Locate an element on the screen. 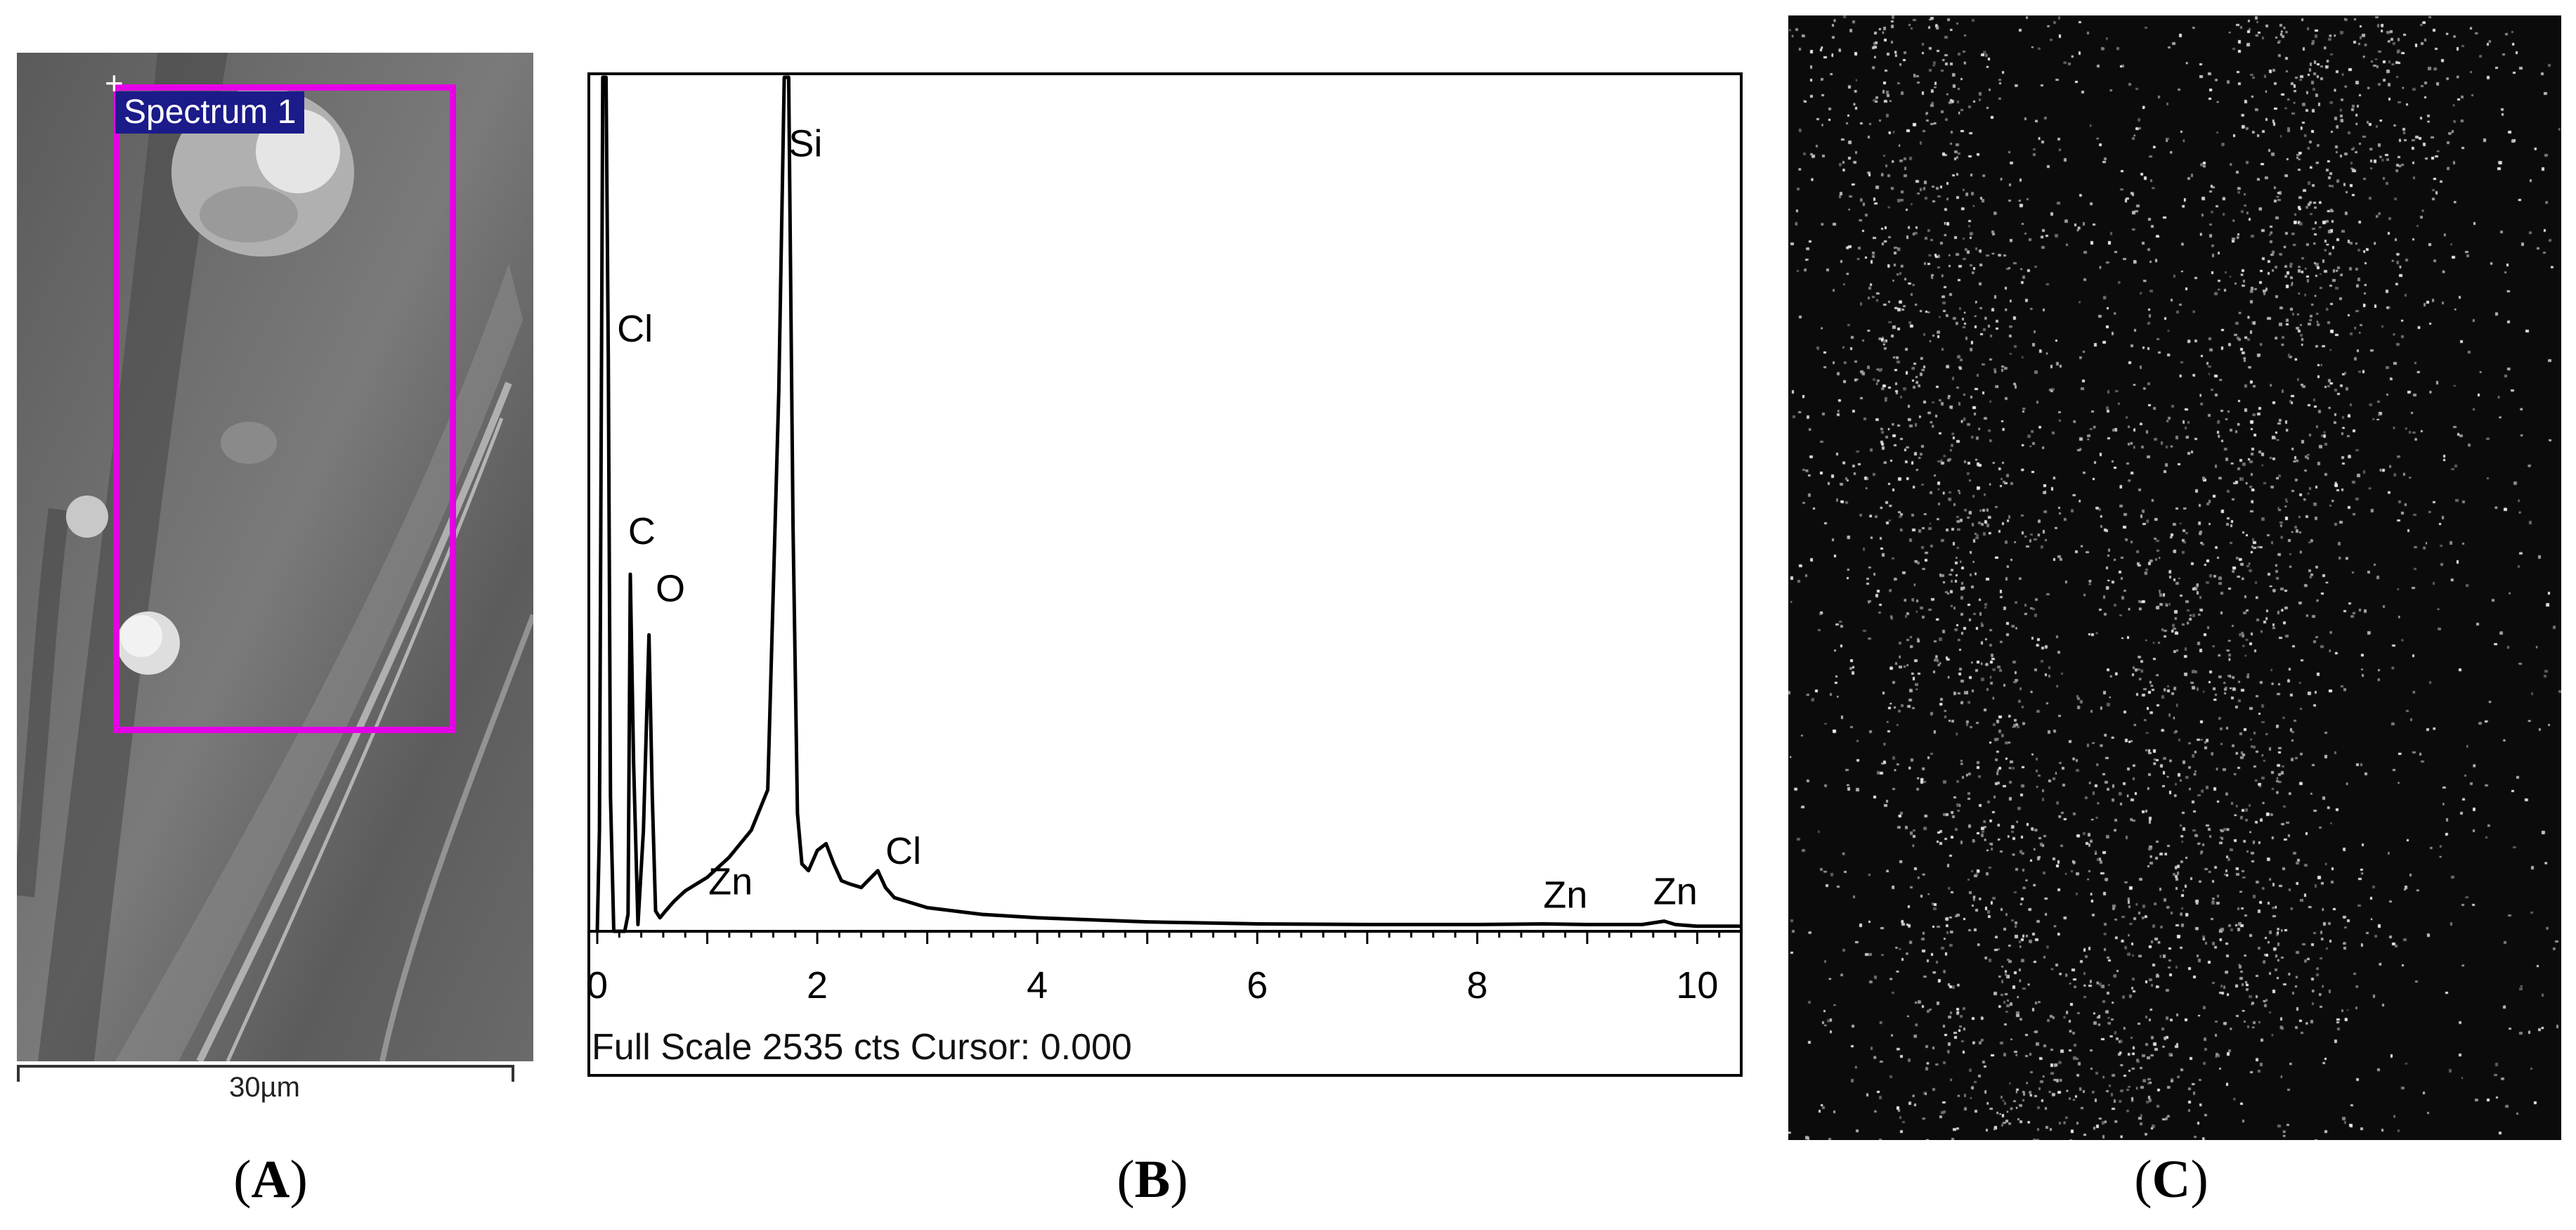 This screenshot has width=2576, height=1230. spectrum-region-box is located at coordinates (284, 408).